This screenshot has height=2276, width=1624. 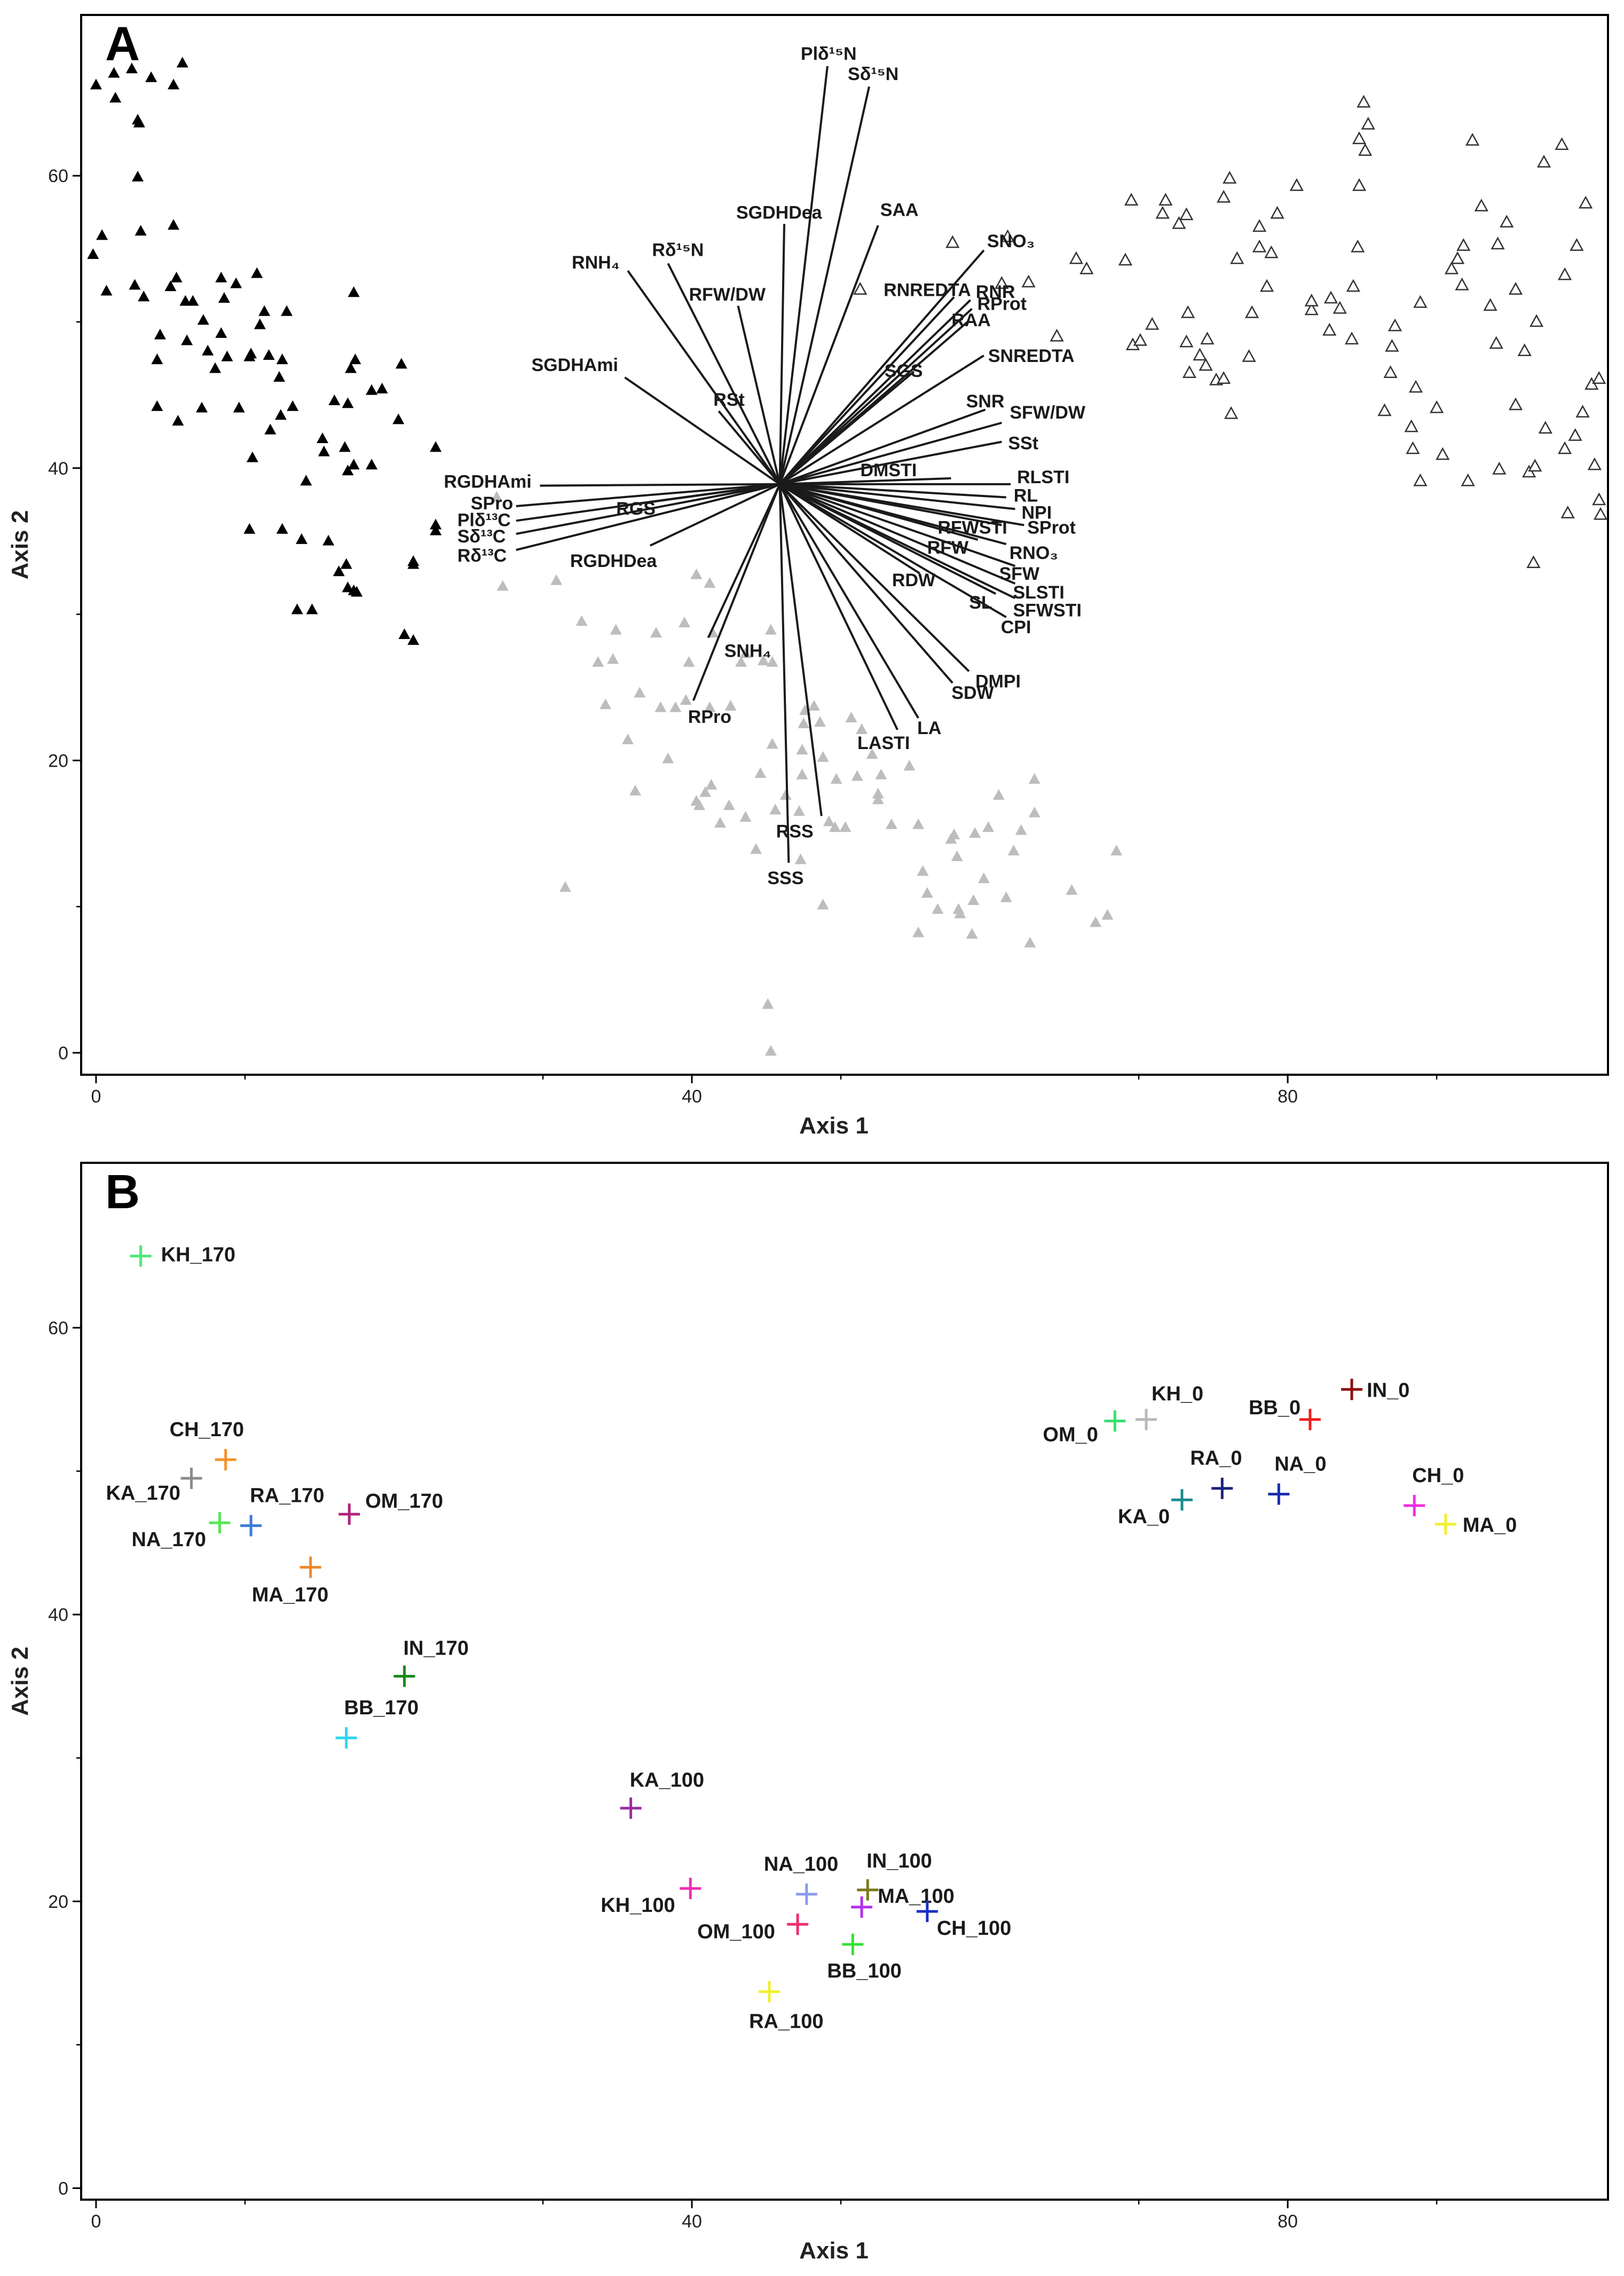 I want to click on point-label-kh-100: KH_100, so click(x=638, y=1906).